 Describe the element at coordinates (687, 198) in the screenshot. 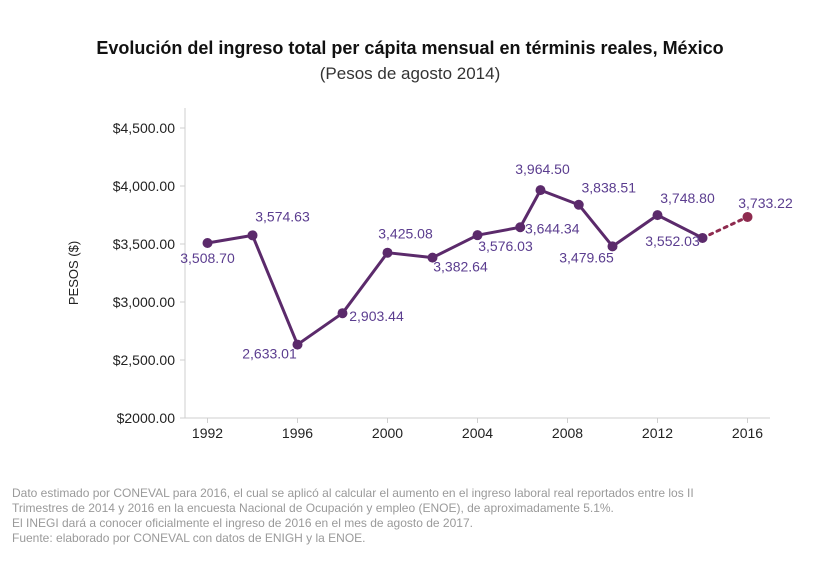

I see `data-label: 3,748.80` at that location.